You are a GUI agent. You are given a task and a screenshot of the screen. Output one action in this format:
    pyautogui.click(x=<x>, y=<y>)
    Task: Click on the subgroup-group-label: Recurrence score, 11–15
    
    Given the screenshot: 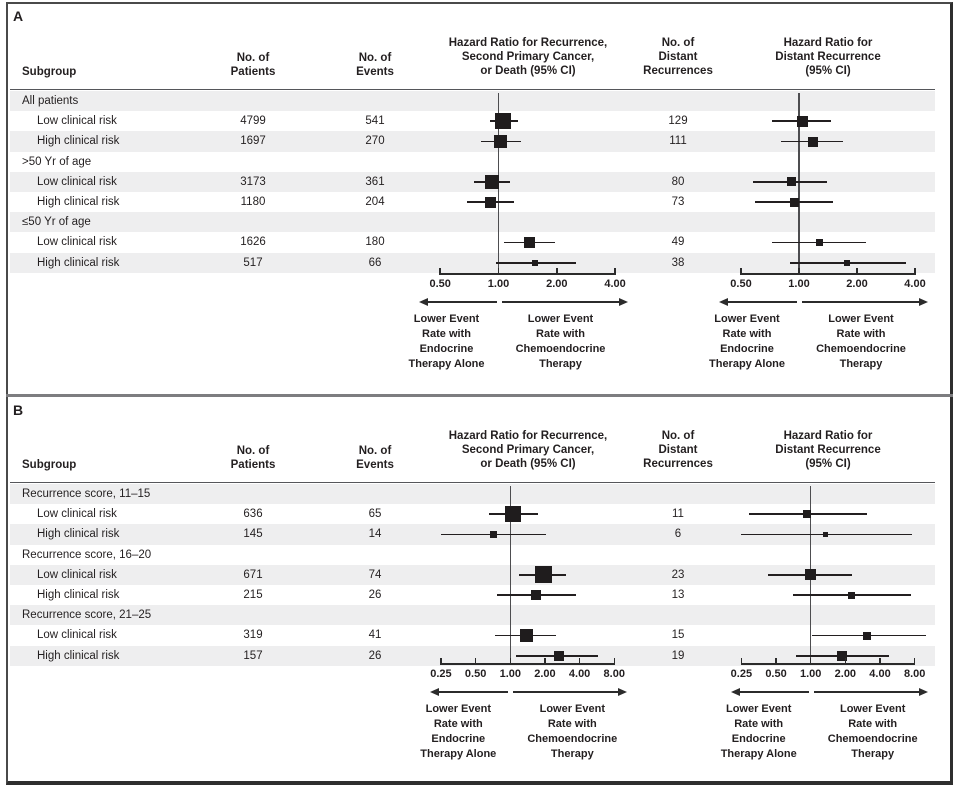 What is the action you would take?
    pyautogui.click(x=86, y=494)
    